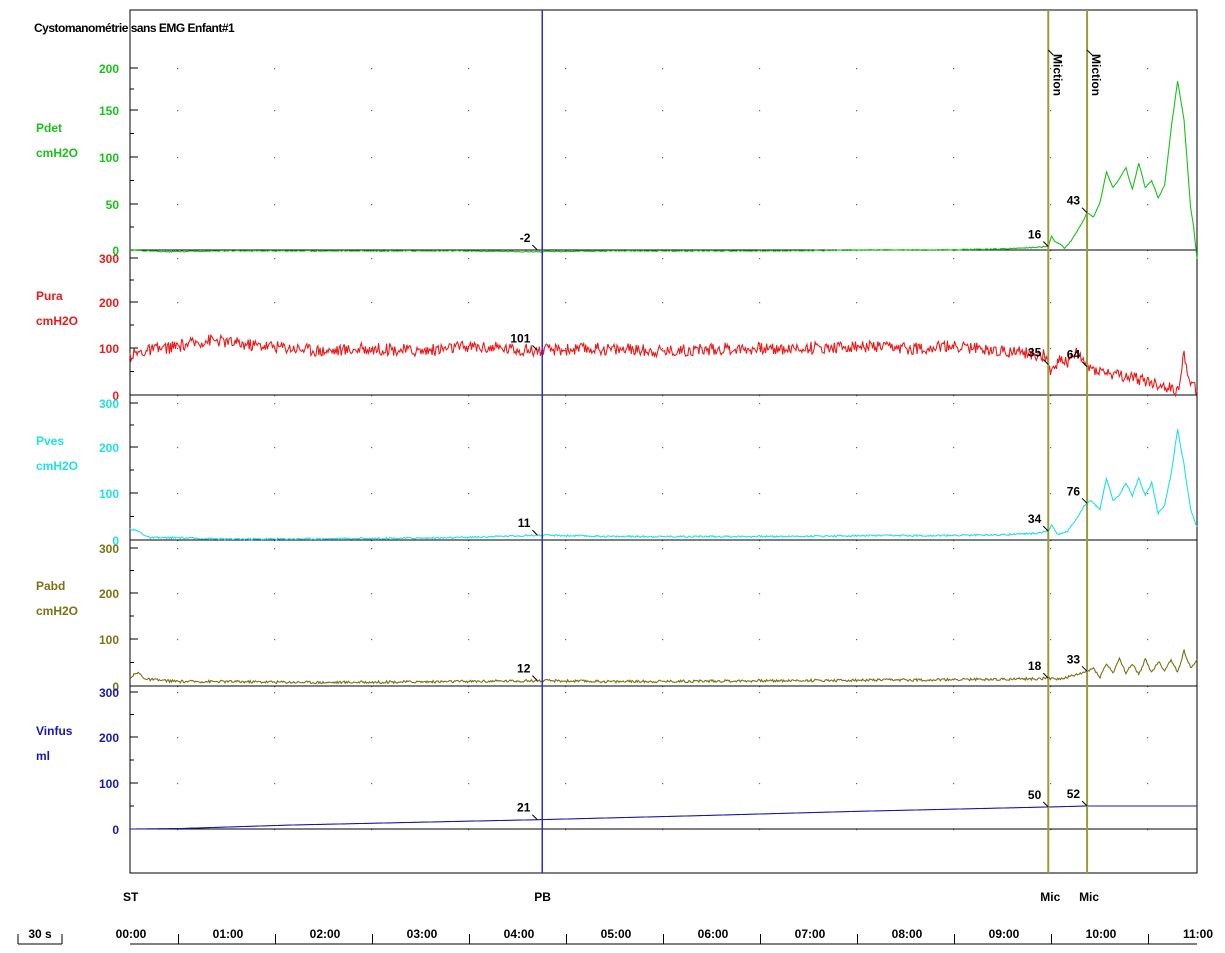 This screenshot has width=1225, height=953. I want to click on miction-annotation: Miction, so click(1057, 75).